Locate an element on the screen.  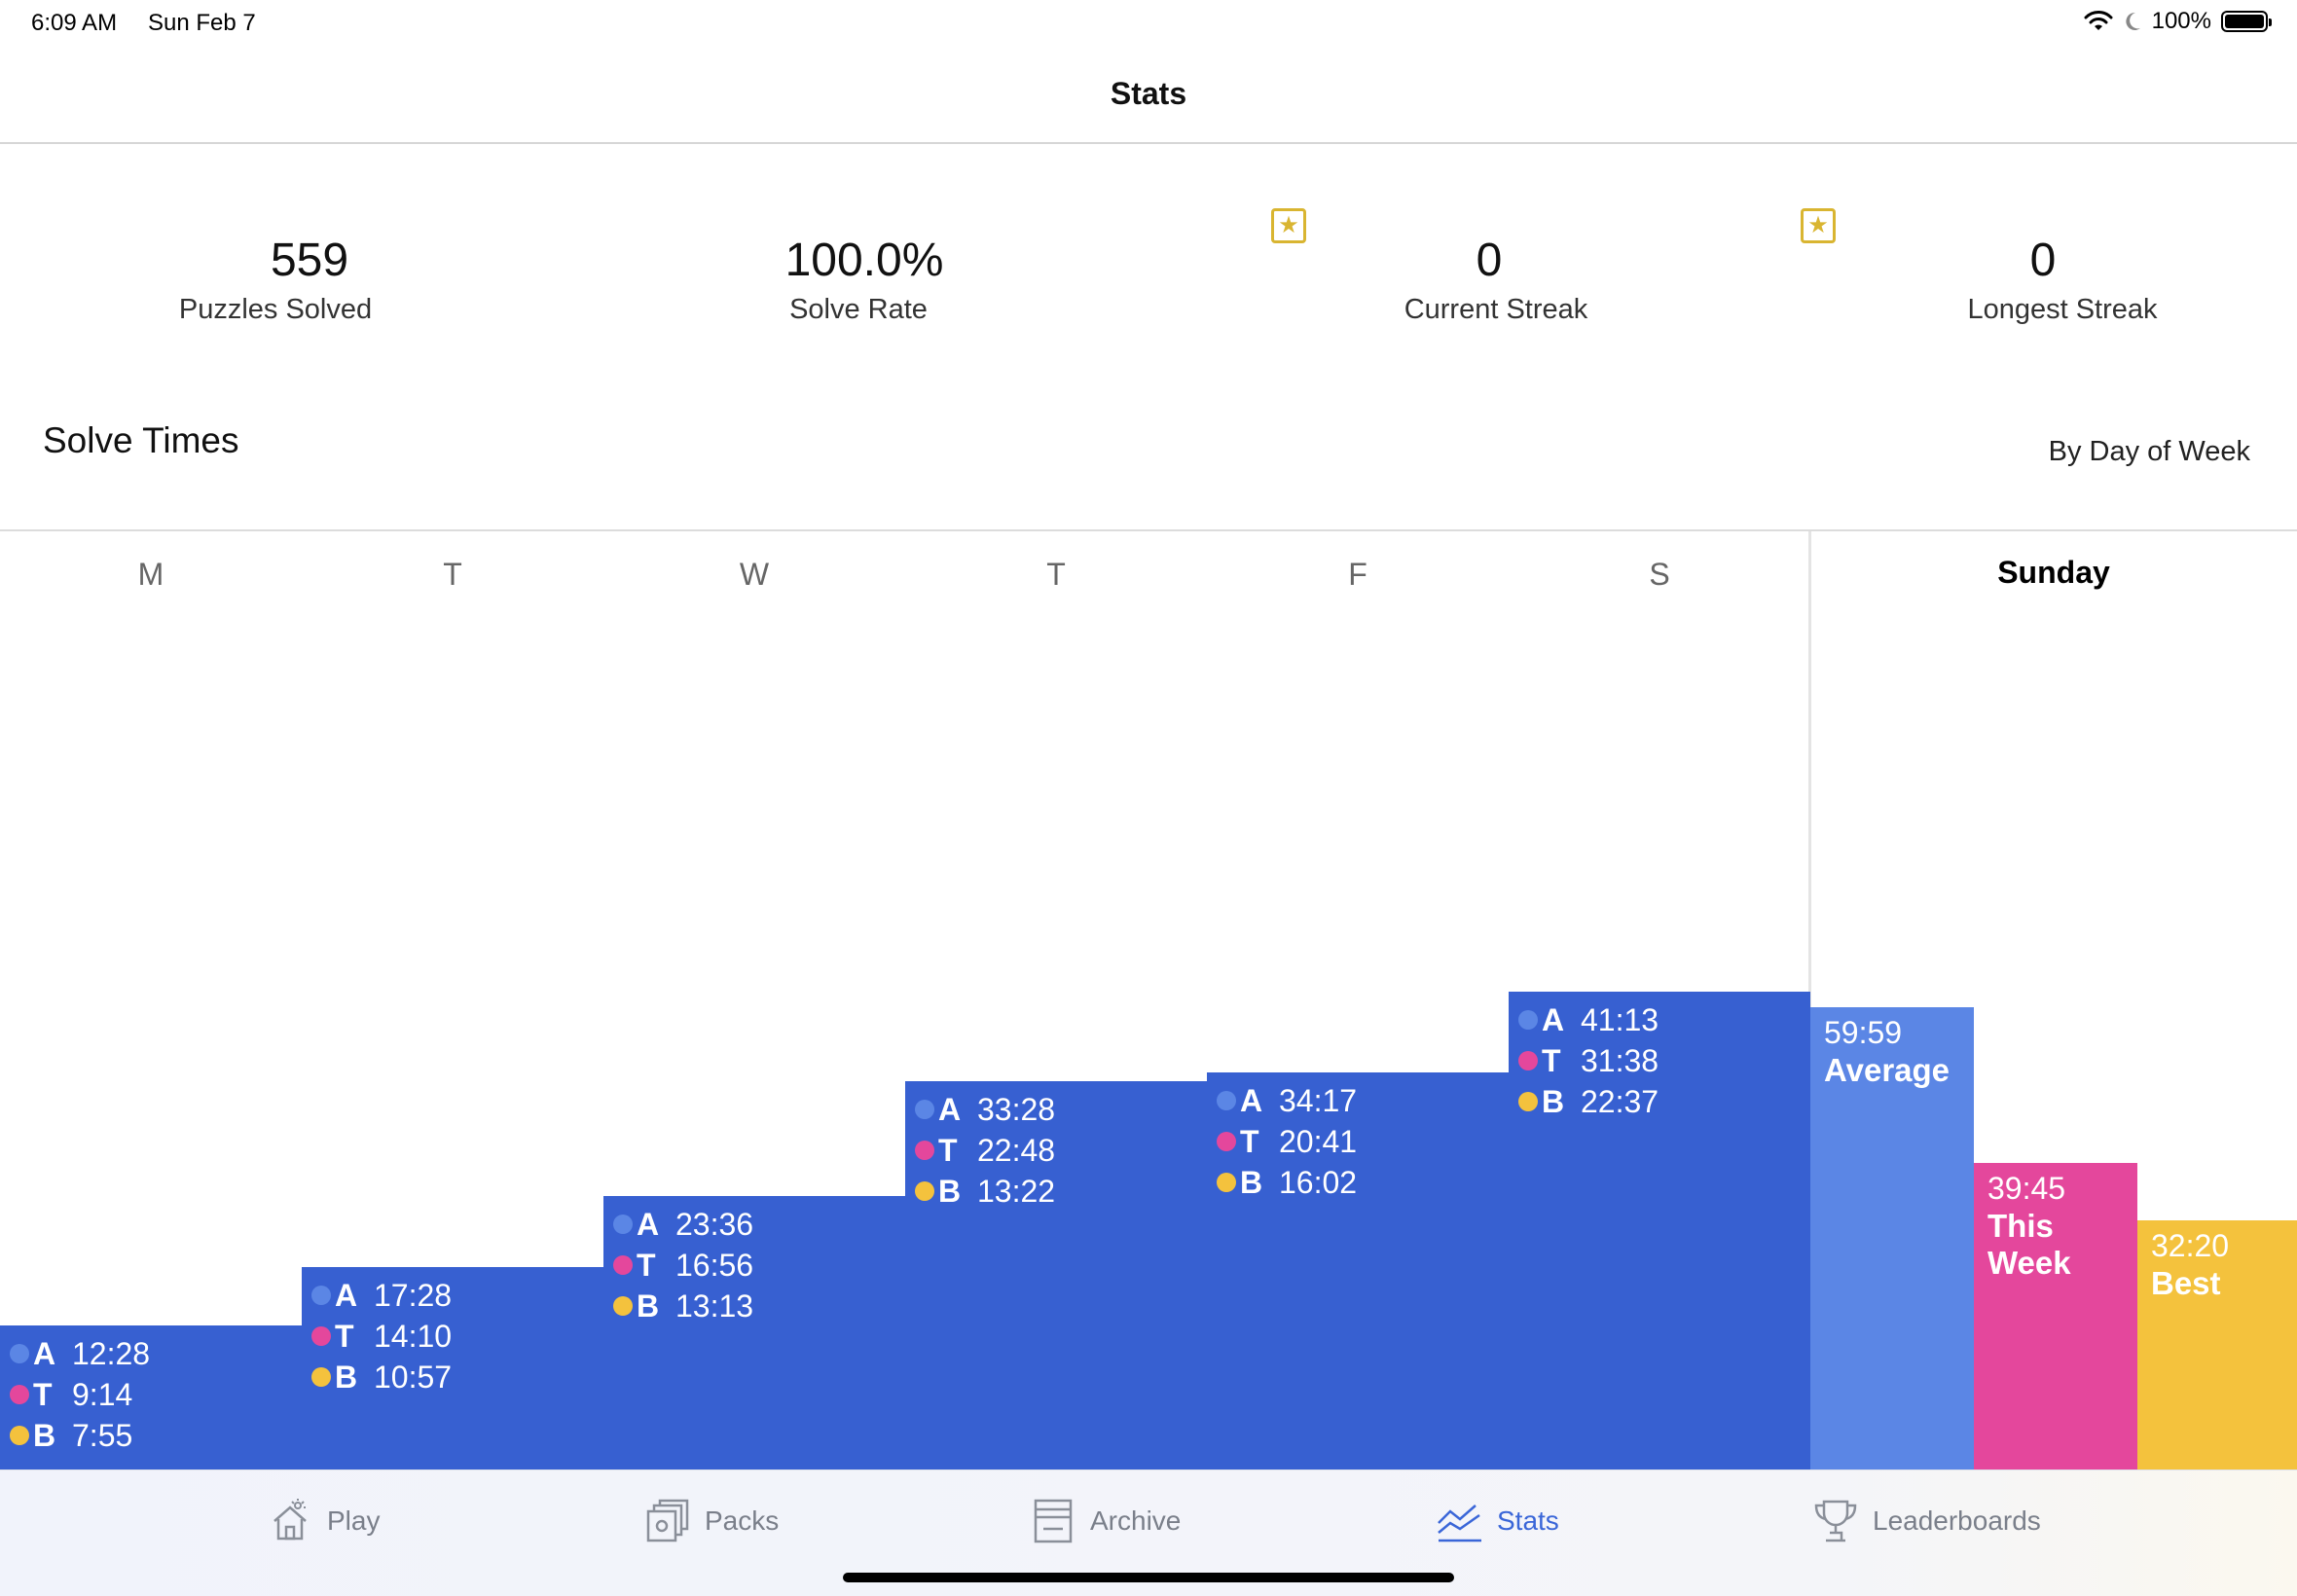
stat-row-best: B 13:22 is located at coordinates (985, 1192).